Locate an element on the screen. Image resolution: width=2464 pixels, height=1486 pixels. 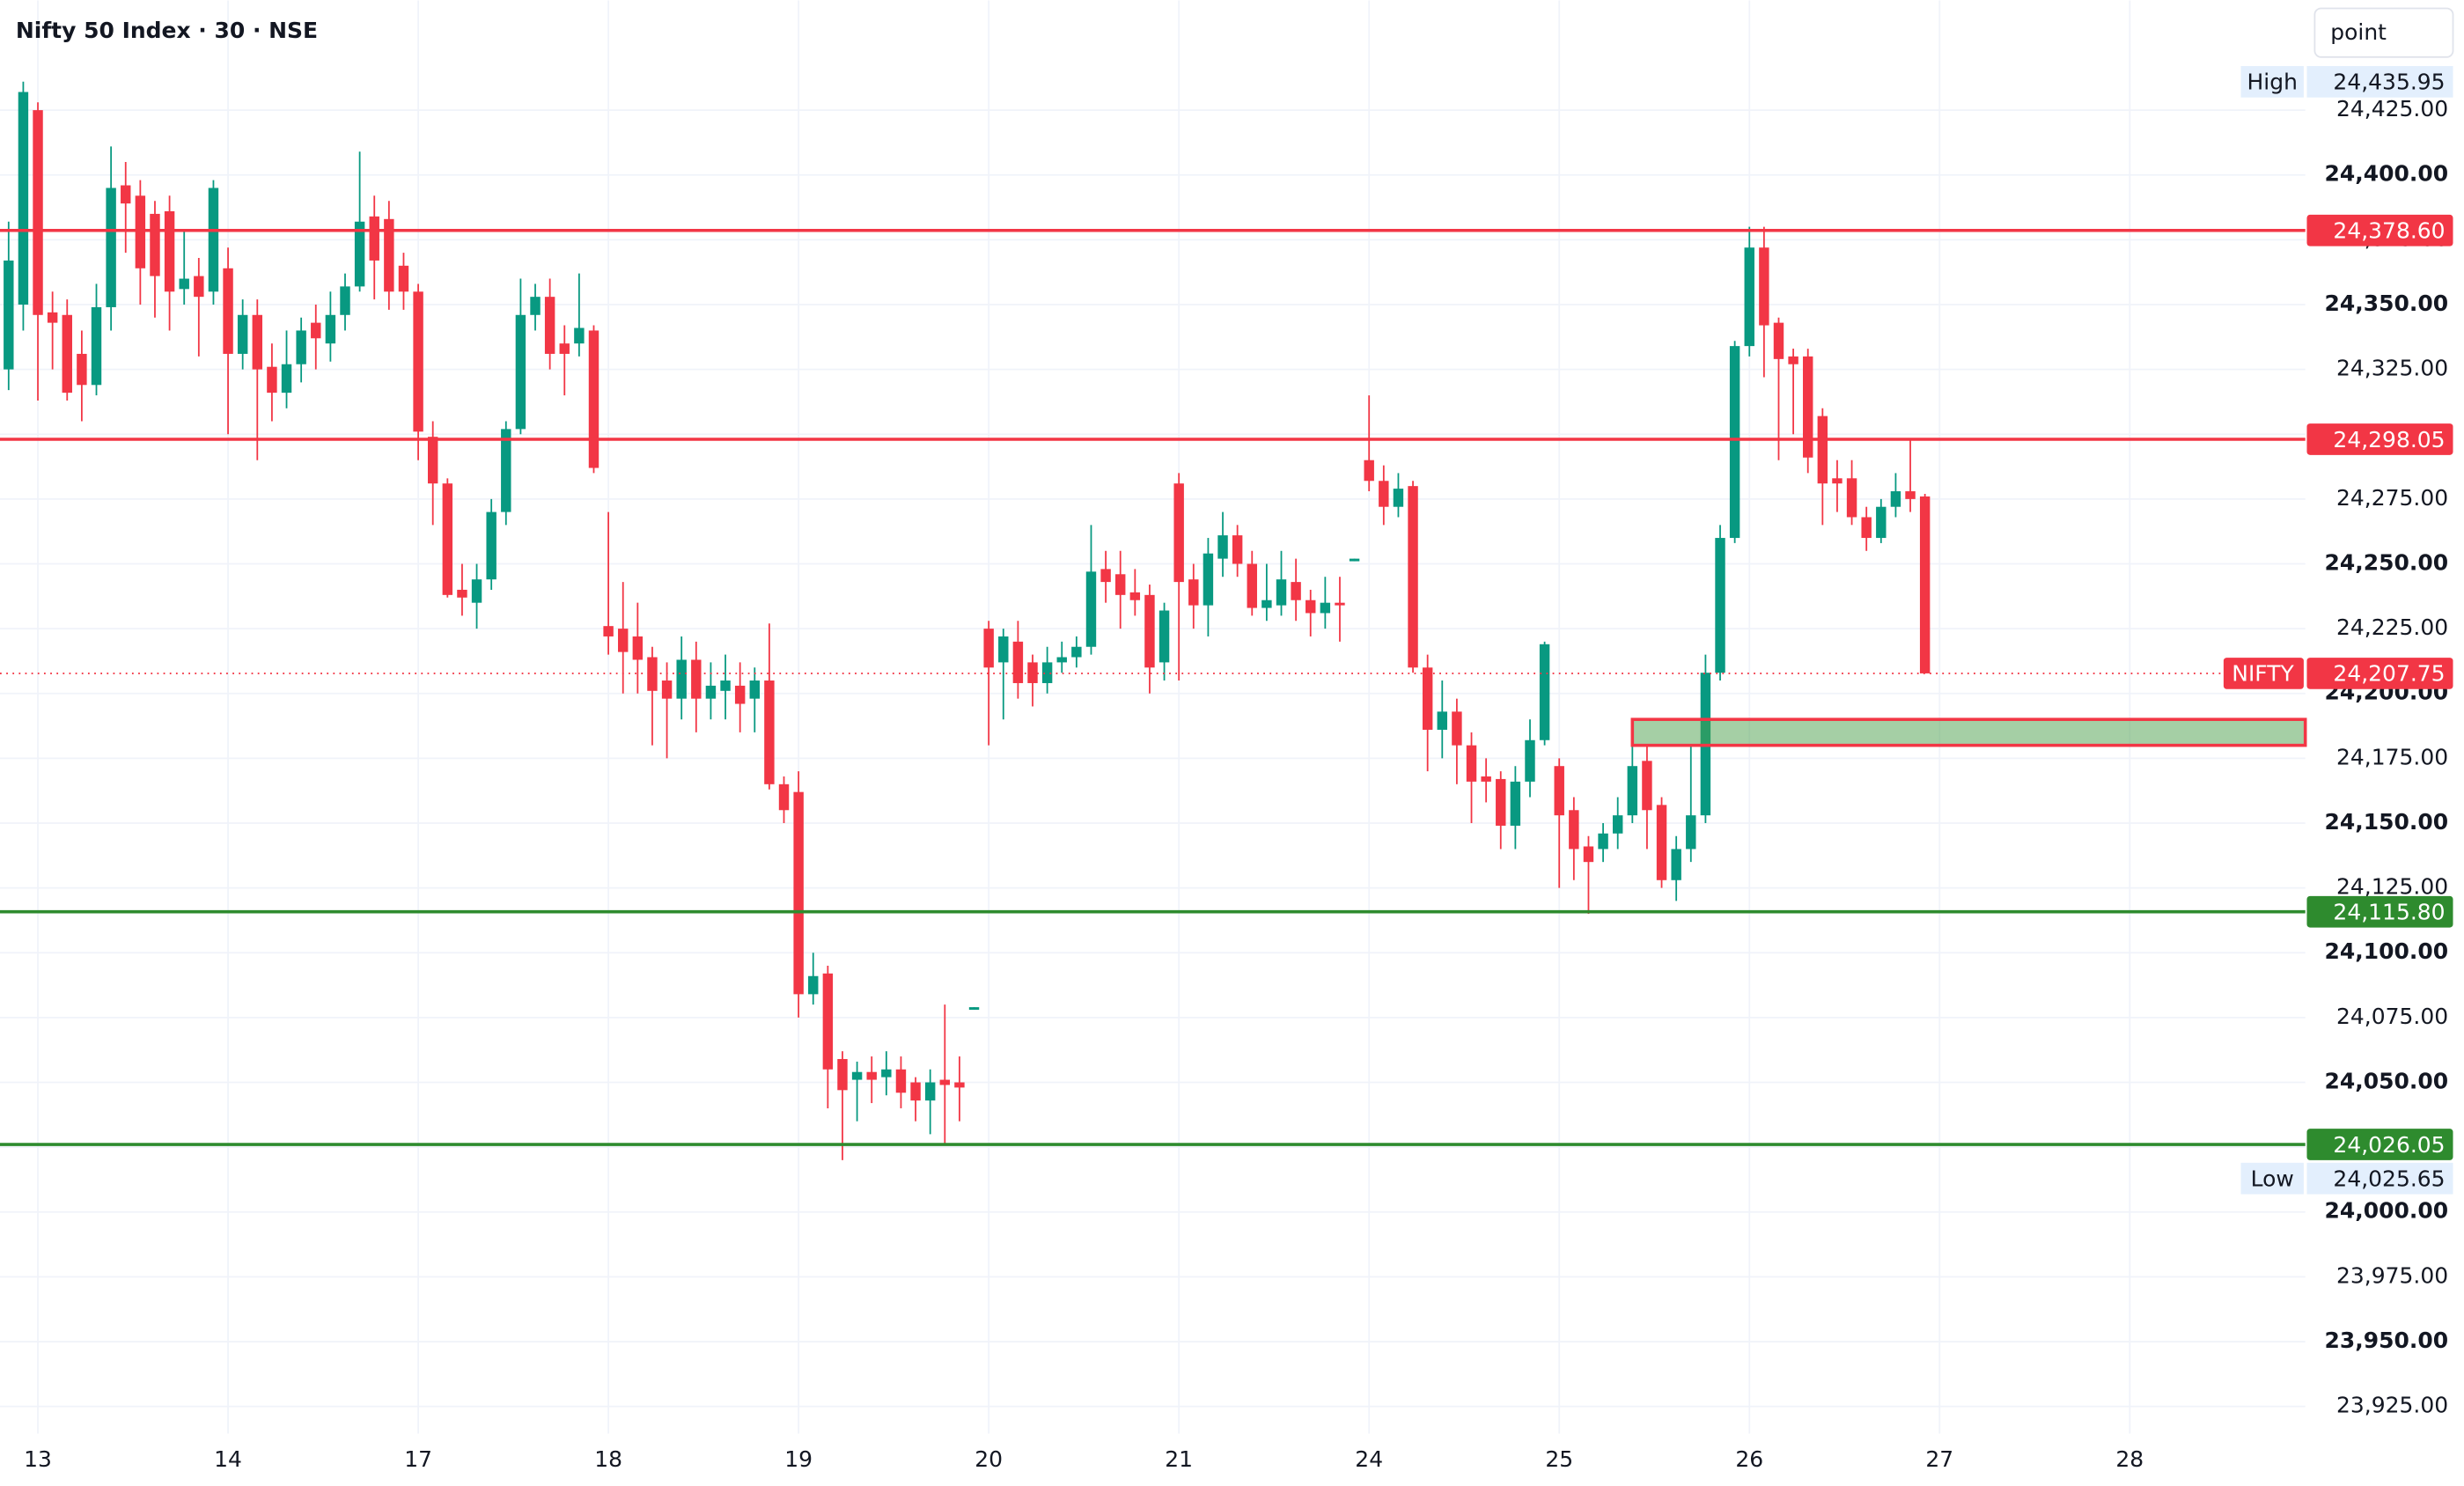
last-name: NIFTY is located at coordinates (2263, 674).